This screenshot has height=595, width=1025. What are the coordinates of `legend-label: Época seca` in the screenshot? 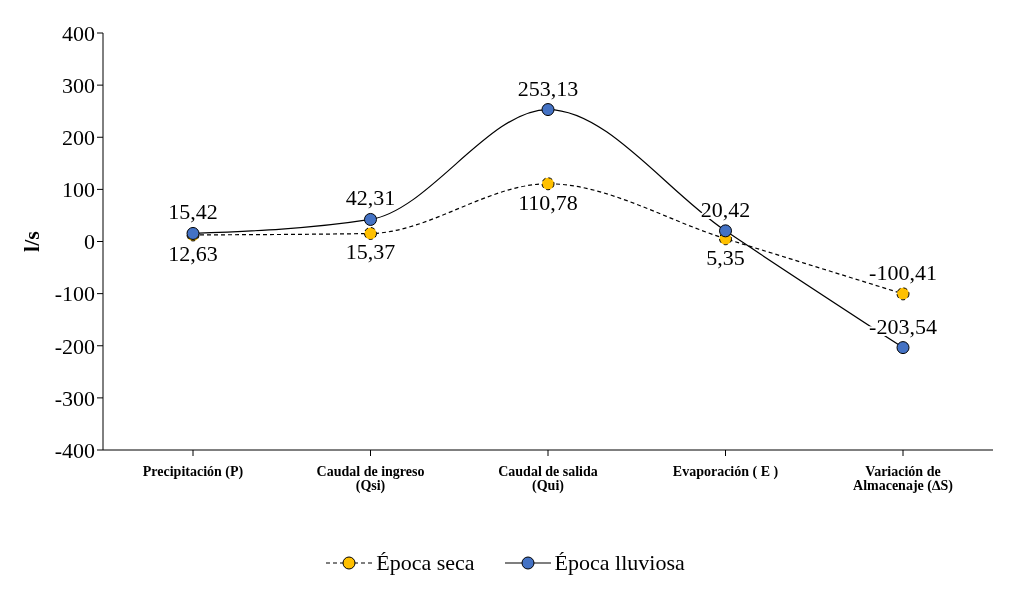 It's located at (425, 563).